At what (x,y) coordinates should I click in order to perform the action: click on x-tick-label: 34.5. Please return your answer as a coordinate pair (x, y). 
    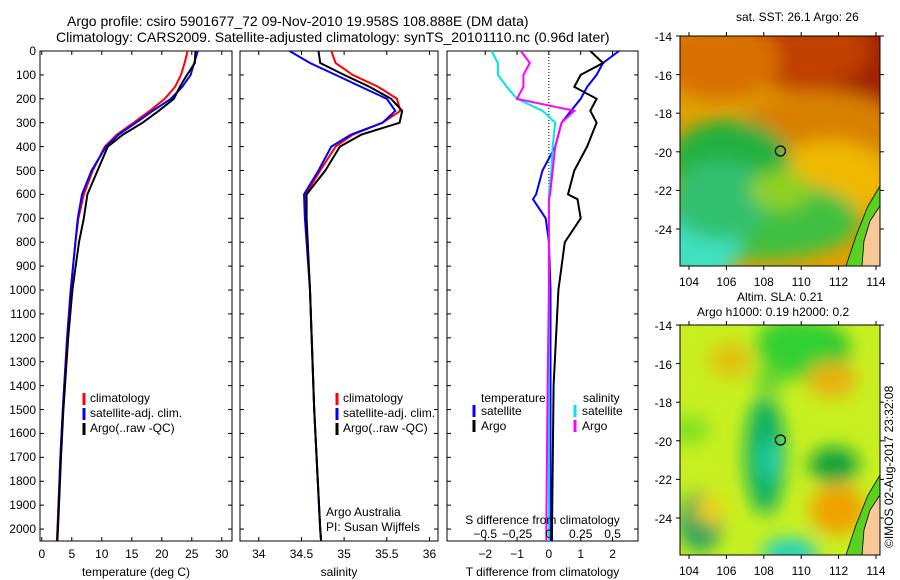
    Looking at the image, I should click on (301, 554).